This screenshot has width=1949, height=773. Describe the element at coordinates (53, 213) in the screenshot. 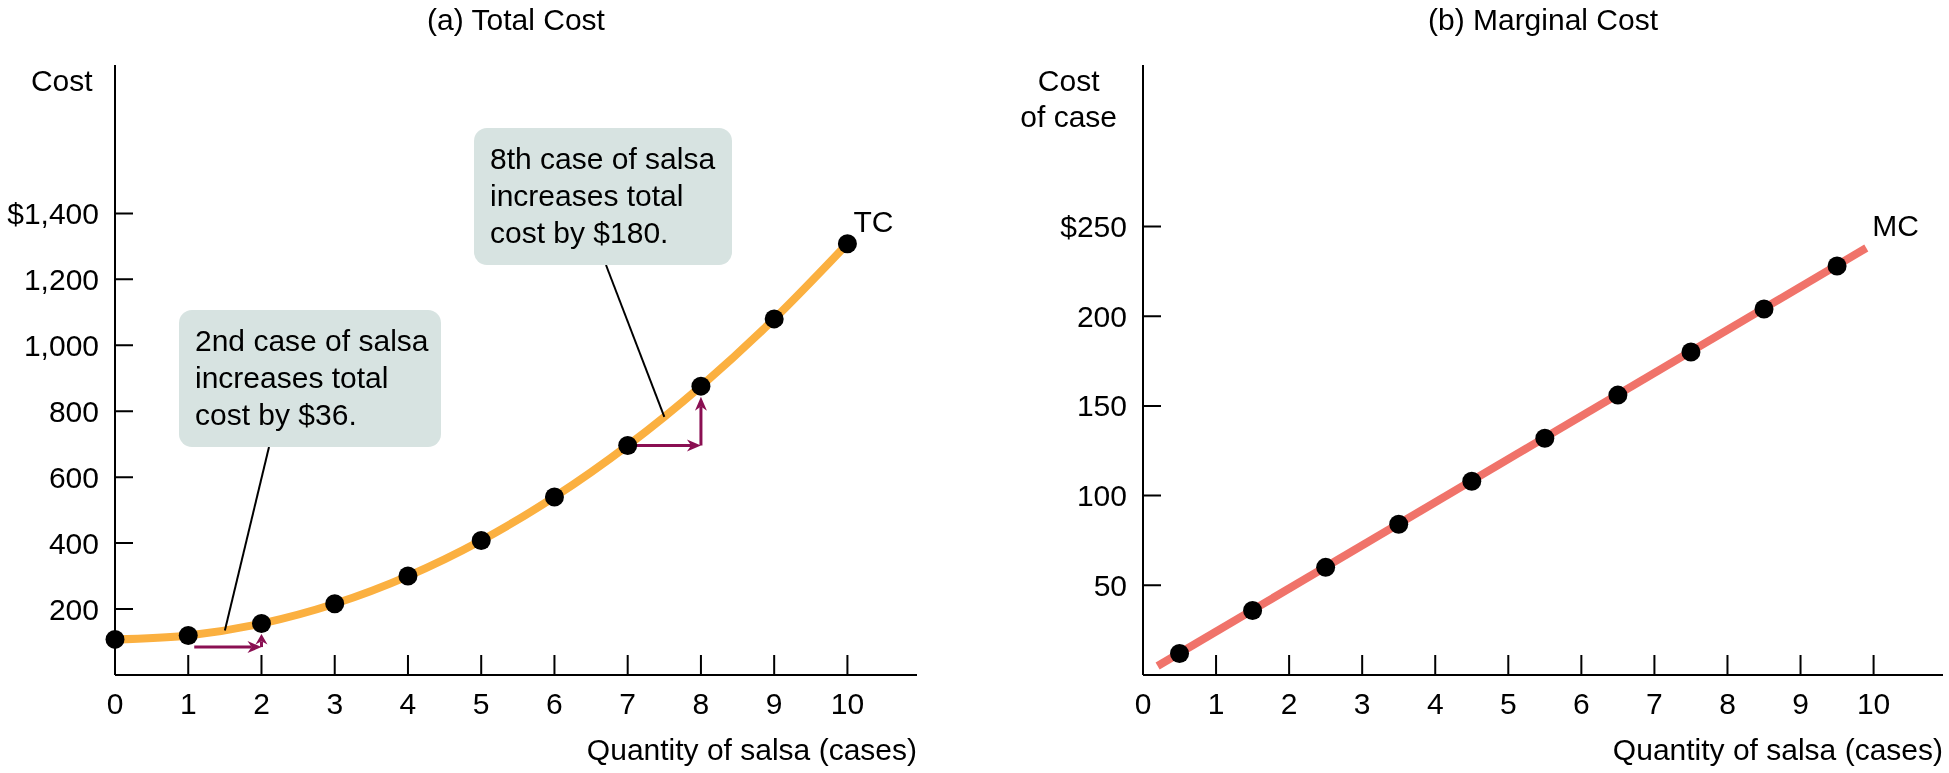

I see `y-tick-label: $1,400` at that location.